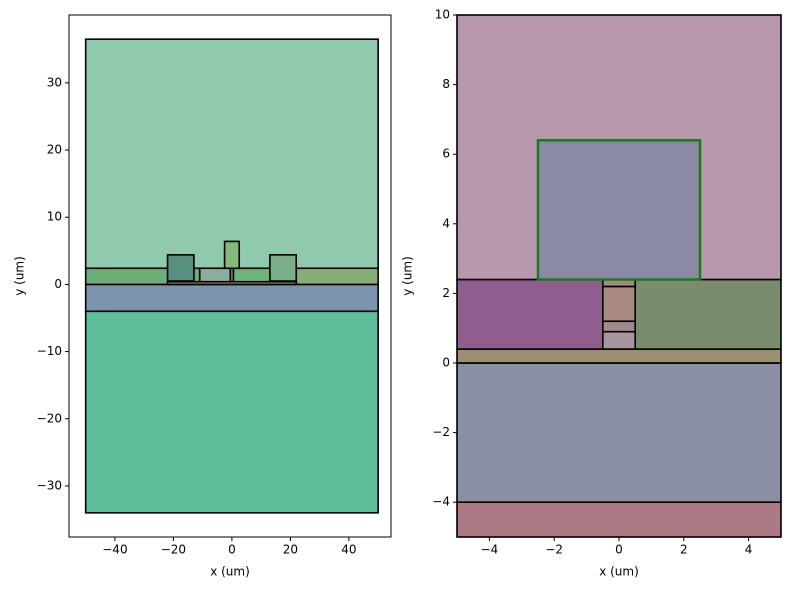  What do you see at coordinates (114, 550) in the screenshot?
I see `x-tick-label: −40` at bounding box center [114, 550].